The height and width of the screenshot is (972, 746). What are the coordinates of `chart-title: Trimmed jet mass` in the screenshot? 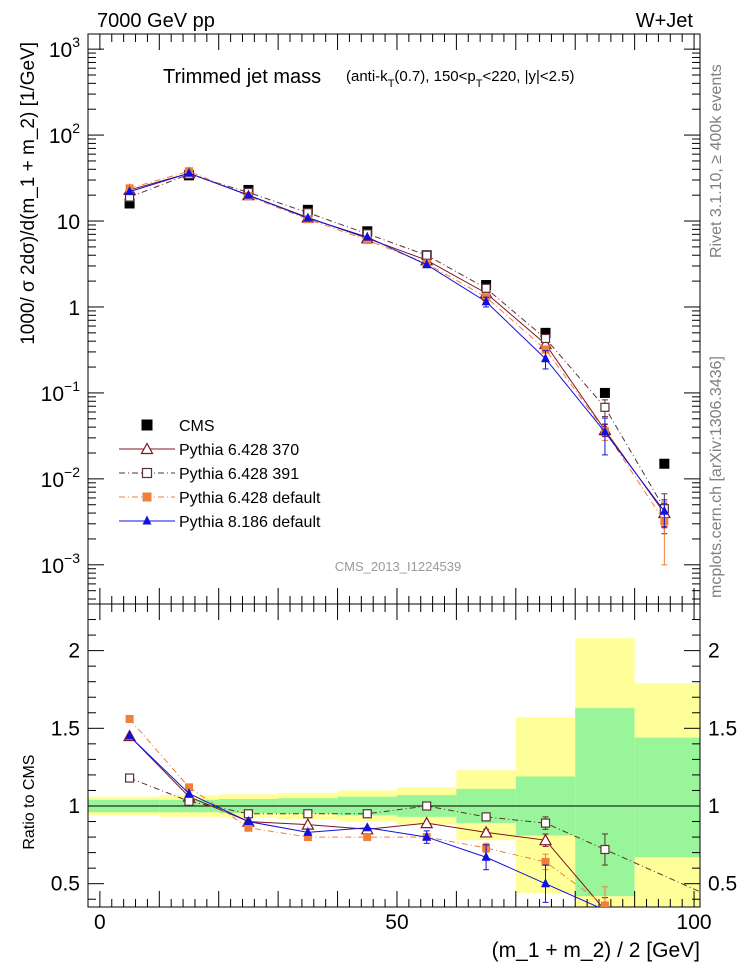 It's located at (242, 77).